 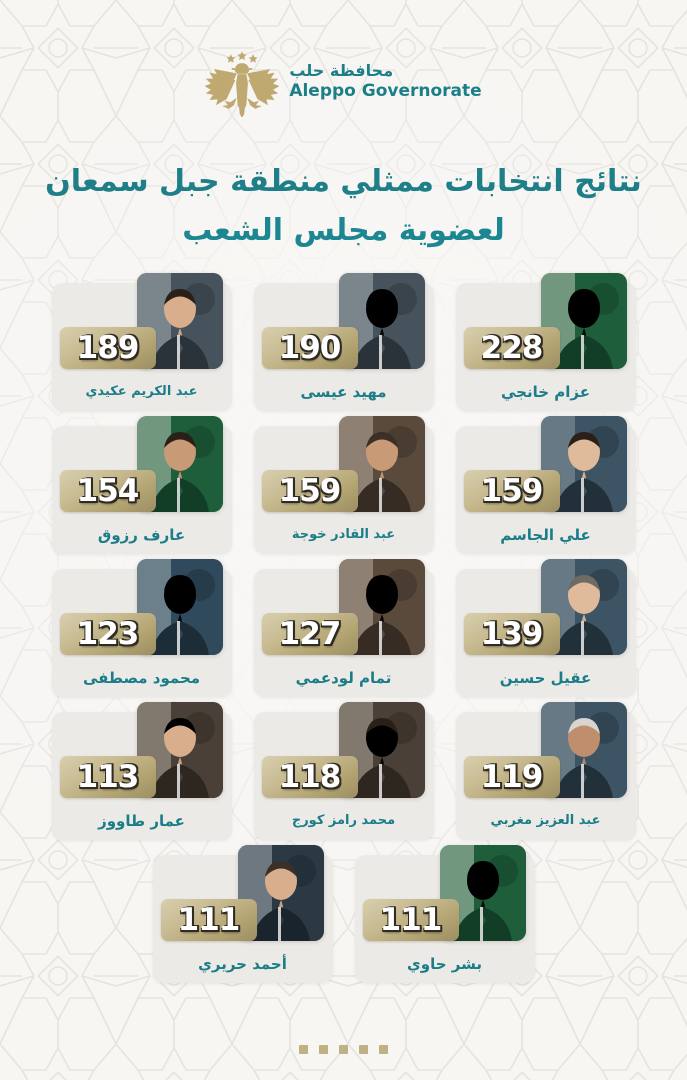 I want to click on candidate-name-bar: بشر حاوي, so click(x=445, y=964).